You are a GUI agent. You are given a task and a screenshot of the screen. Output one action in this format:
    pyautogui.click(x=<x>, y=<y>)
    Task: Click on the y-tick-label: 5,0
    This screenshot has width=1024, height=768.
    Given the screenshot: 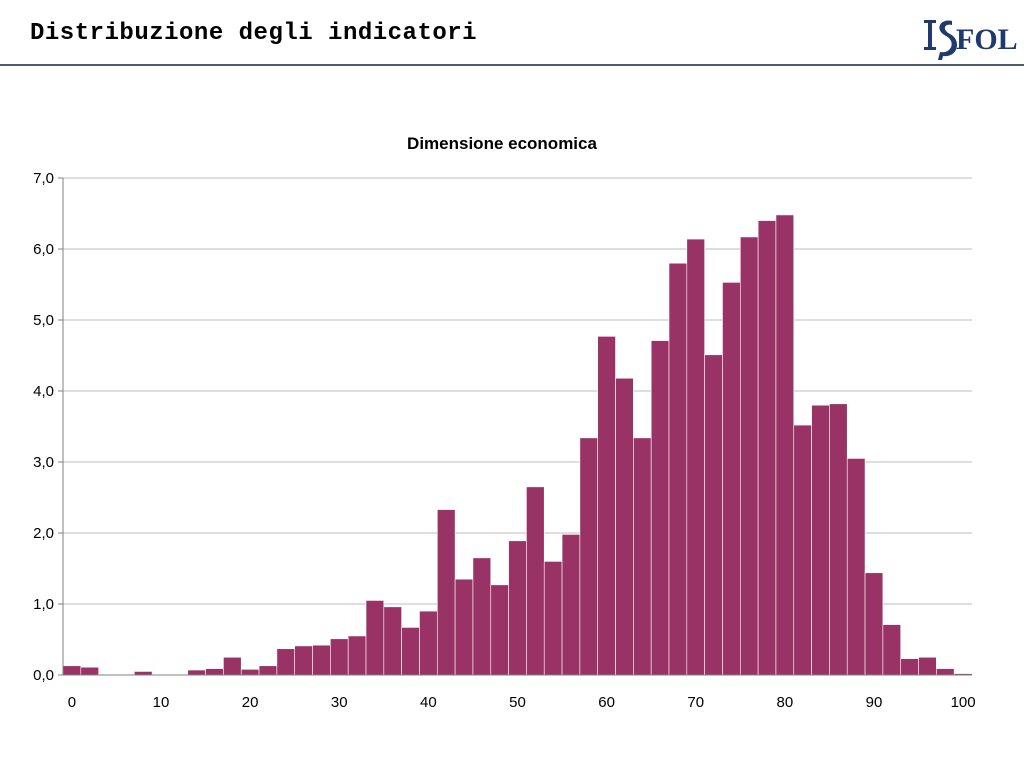 What is the action you would take?
    pyautogui.click(x=43, y=320)
    